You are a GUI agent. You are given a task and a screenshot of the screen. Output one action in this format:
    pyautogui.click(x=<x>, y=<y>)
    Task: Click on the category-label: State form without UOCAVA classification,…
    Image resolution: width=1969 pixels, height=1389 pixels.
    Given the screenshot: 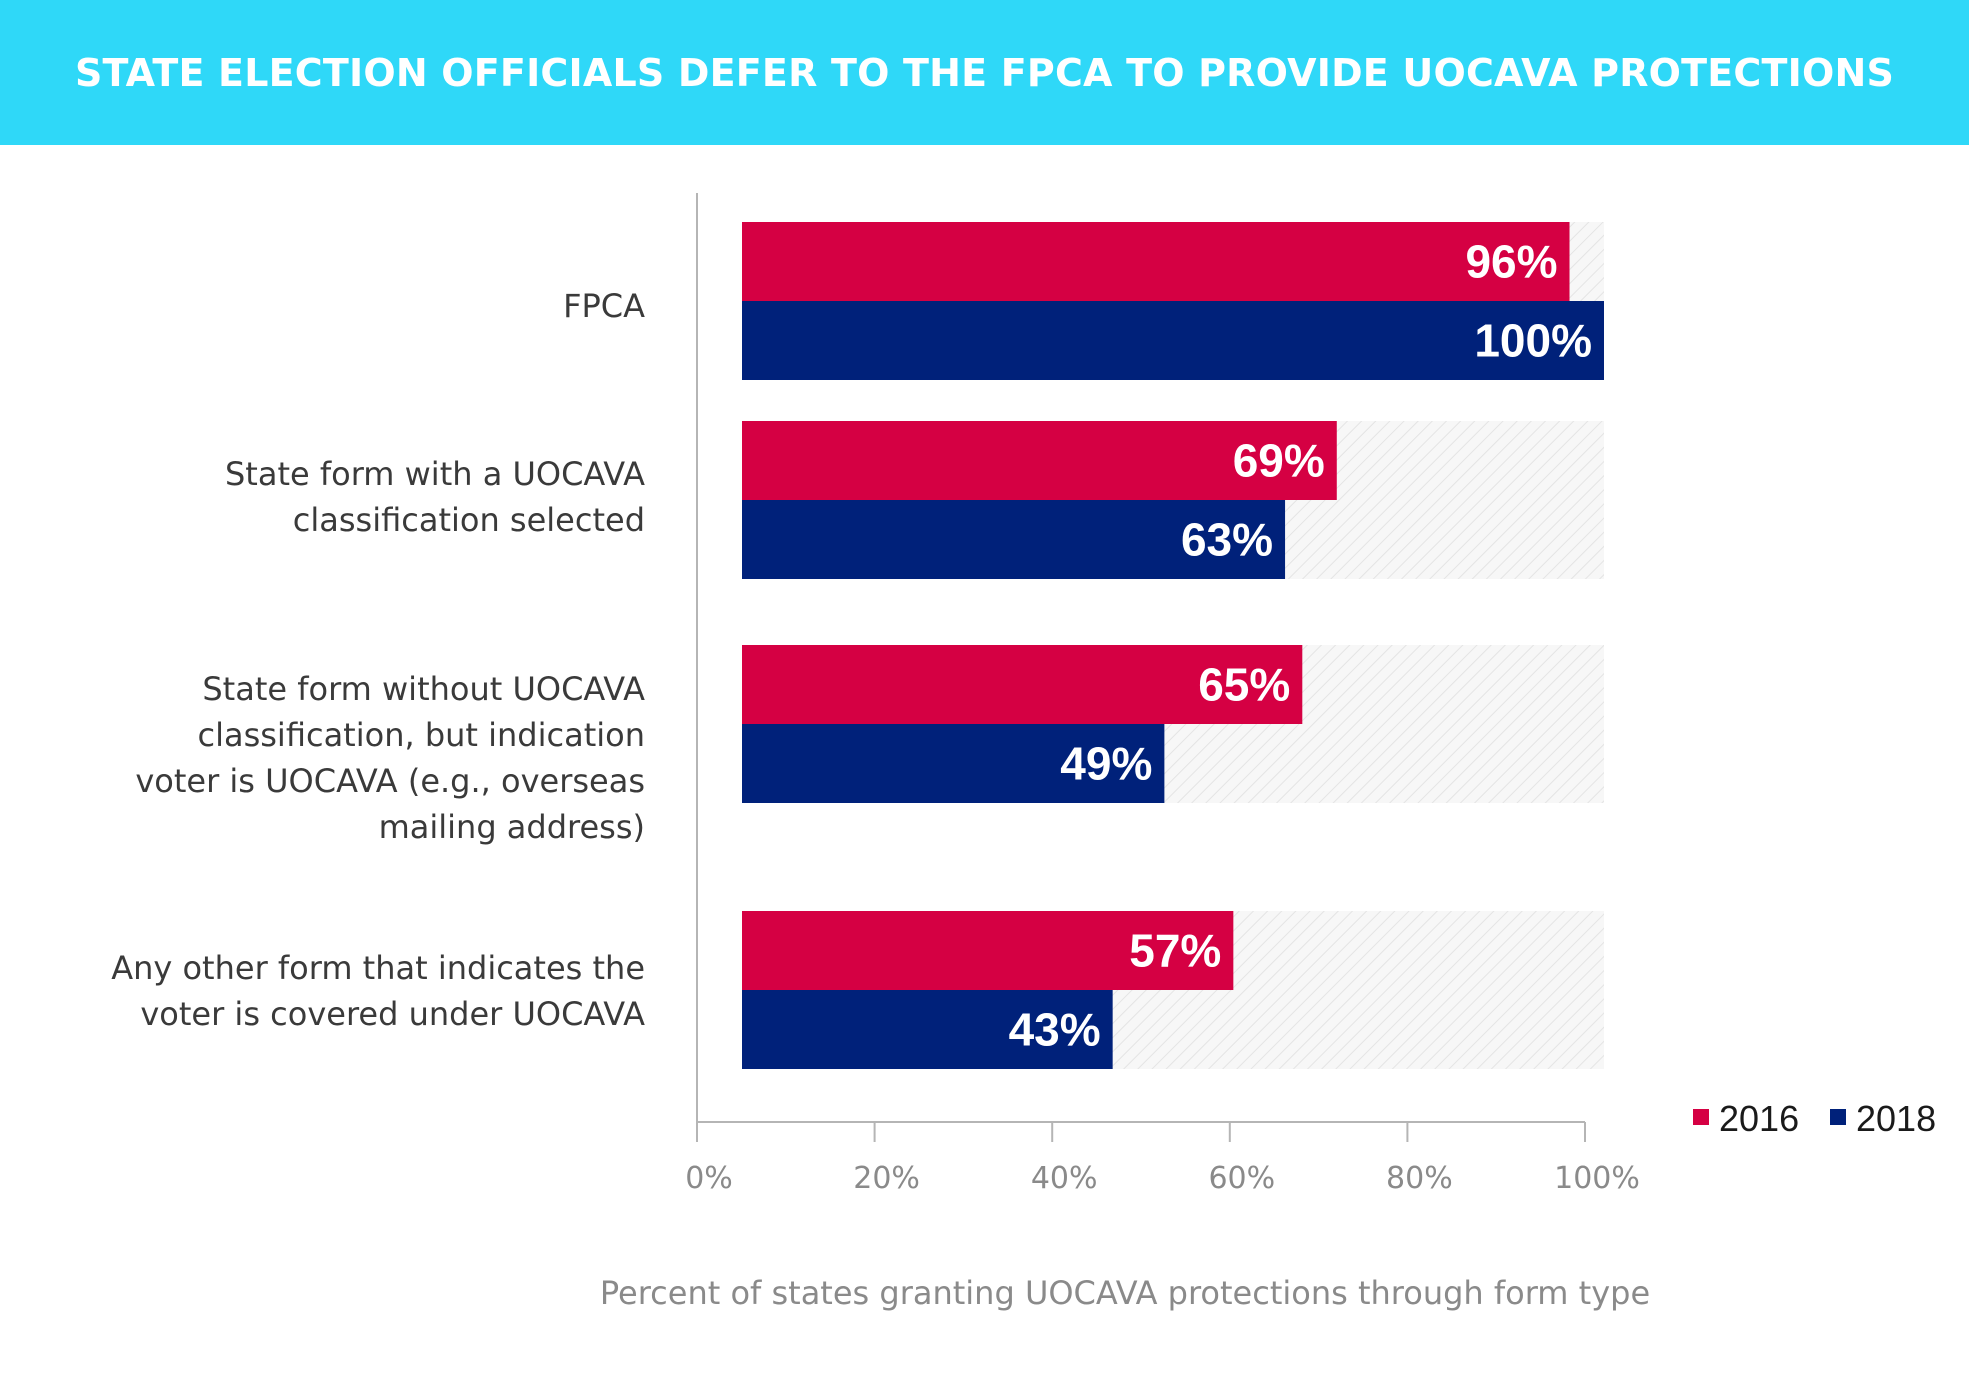 What is the action you would take?
    pyautogui.click(x=390, y=758)
    